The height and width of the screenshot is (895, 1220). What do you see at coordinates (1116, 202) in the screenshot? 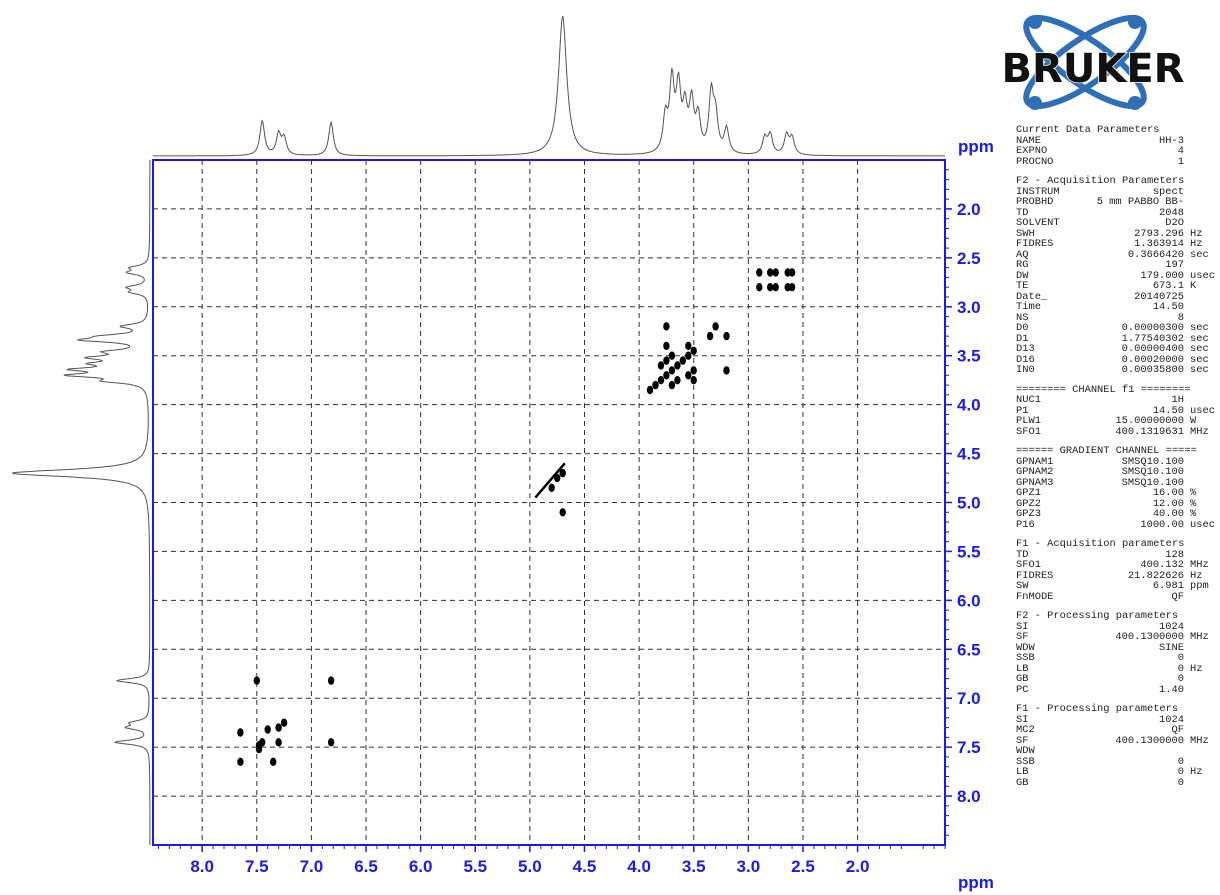
I see `param-row: PROBHD 5 mm PABBO BB-` at bounding box center [1116, 202].